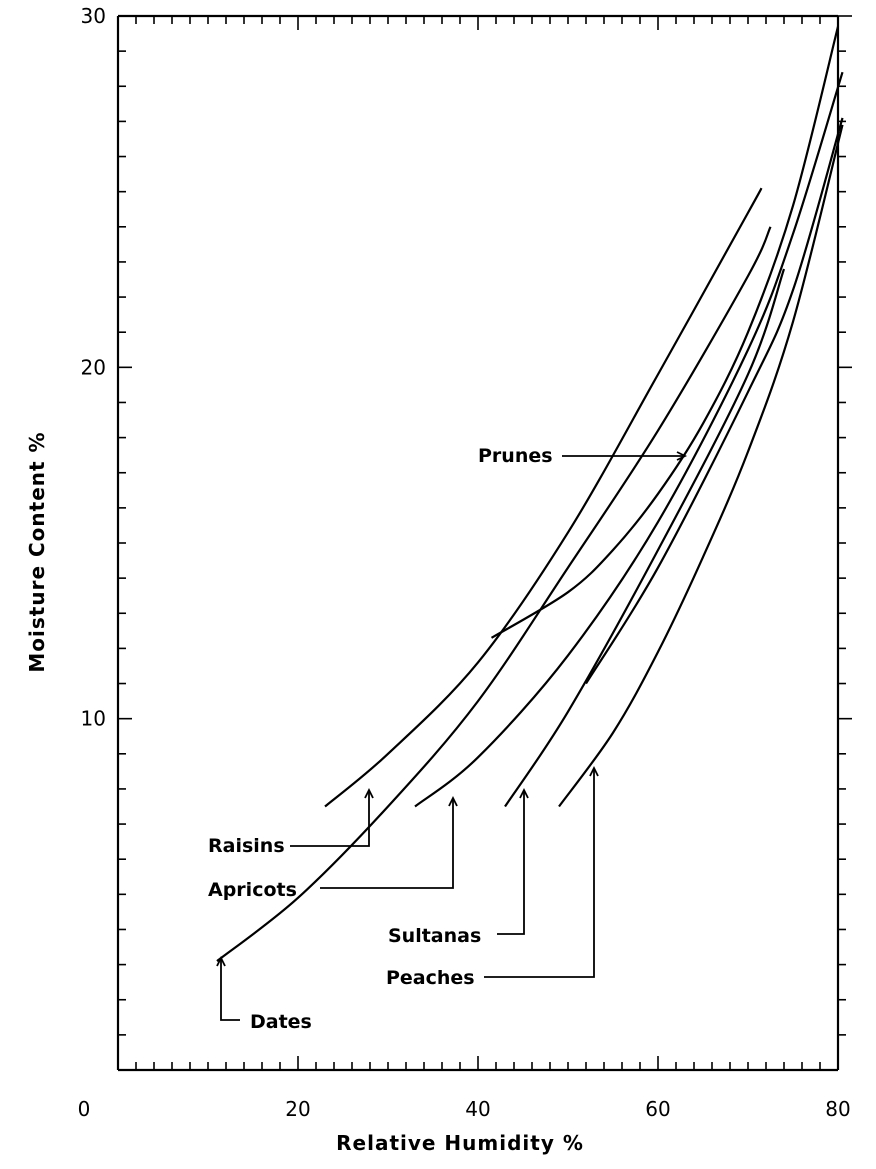 The height and width of the screenshot is (1169, 876). Describe the element at coordinates (93, 367) in the screenshot. I see `y-tick-label-20: 20` at that location.